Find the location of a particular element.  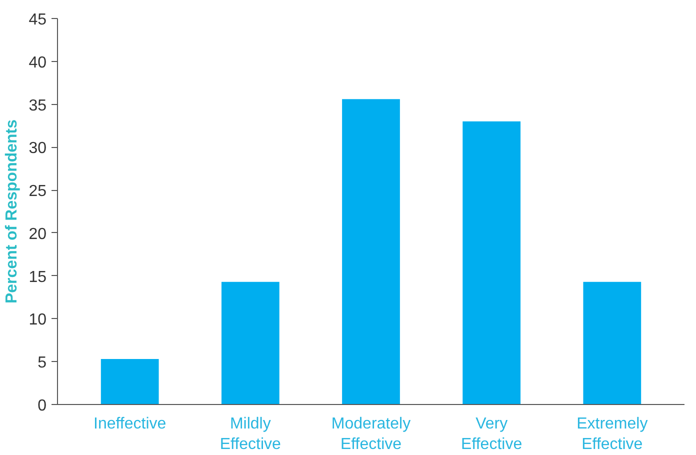

x-tick-label: Ineffective is located at coordinates (130, 424).